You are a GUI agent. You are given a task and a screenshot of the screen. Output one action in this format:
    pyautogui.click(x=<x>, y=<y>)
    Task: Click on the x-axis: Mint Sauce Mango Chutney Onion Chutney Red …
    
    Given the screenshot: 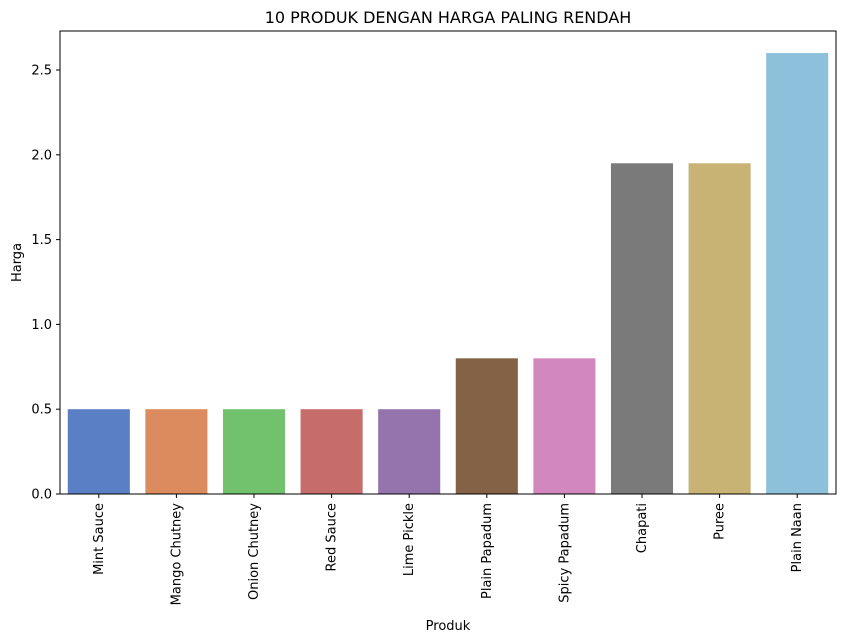 What is the action you would take?
    pyautogui.click(x=448, y=549)
    